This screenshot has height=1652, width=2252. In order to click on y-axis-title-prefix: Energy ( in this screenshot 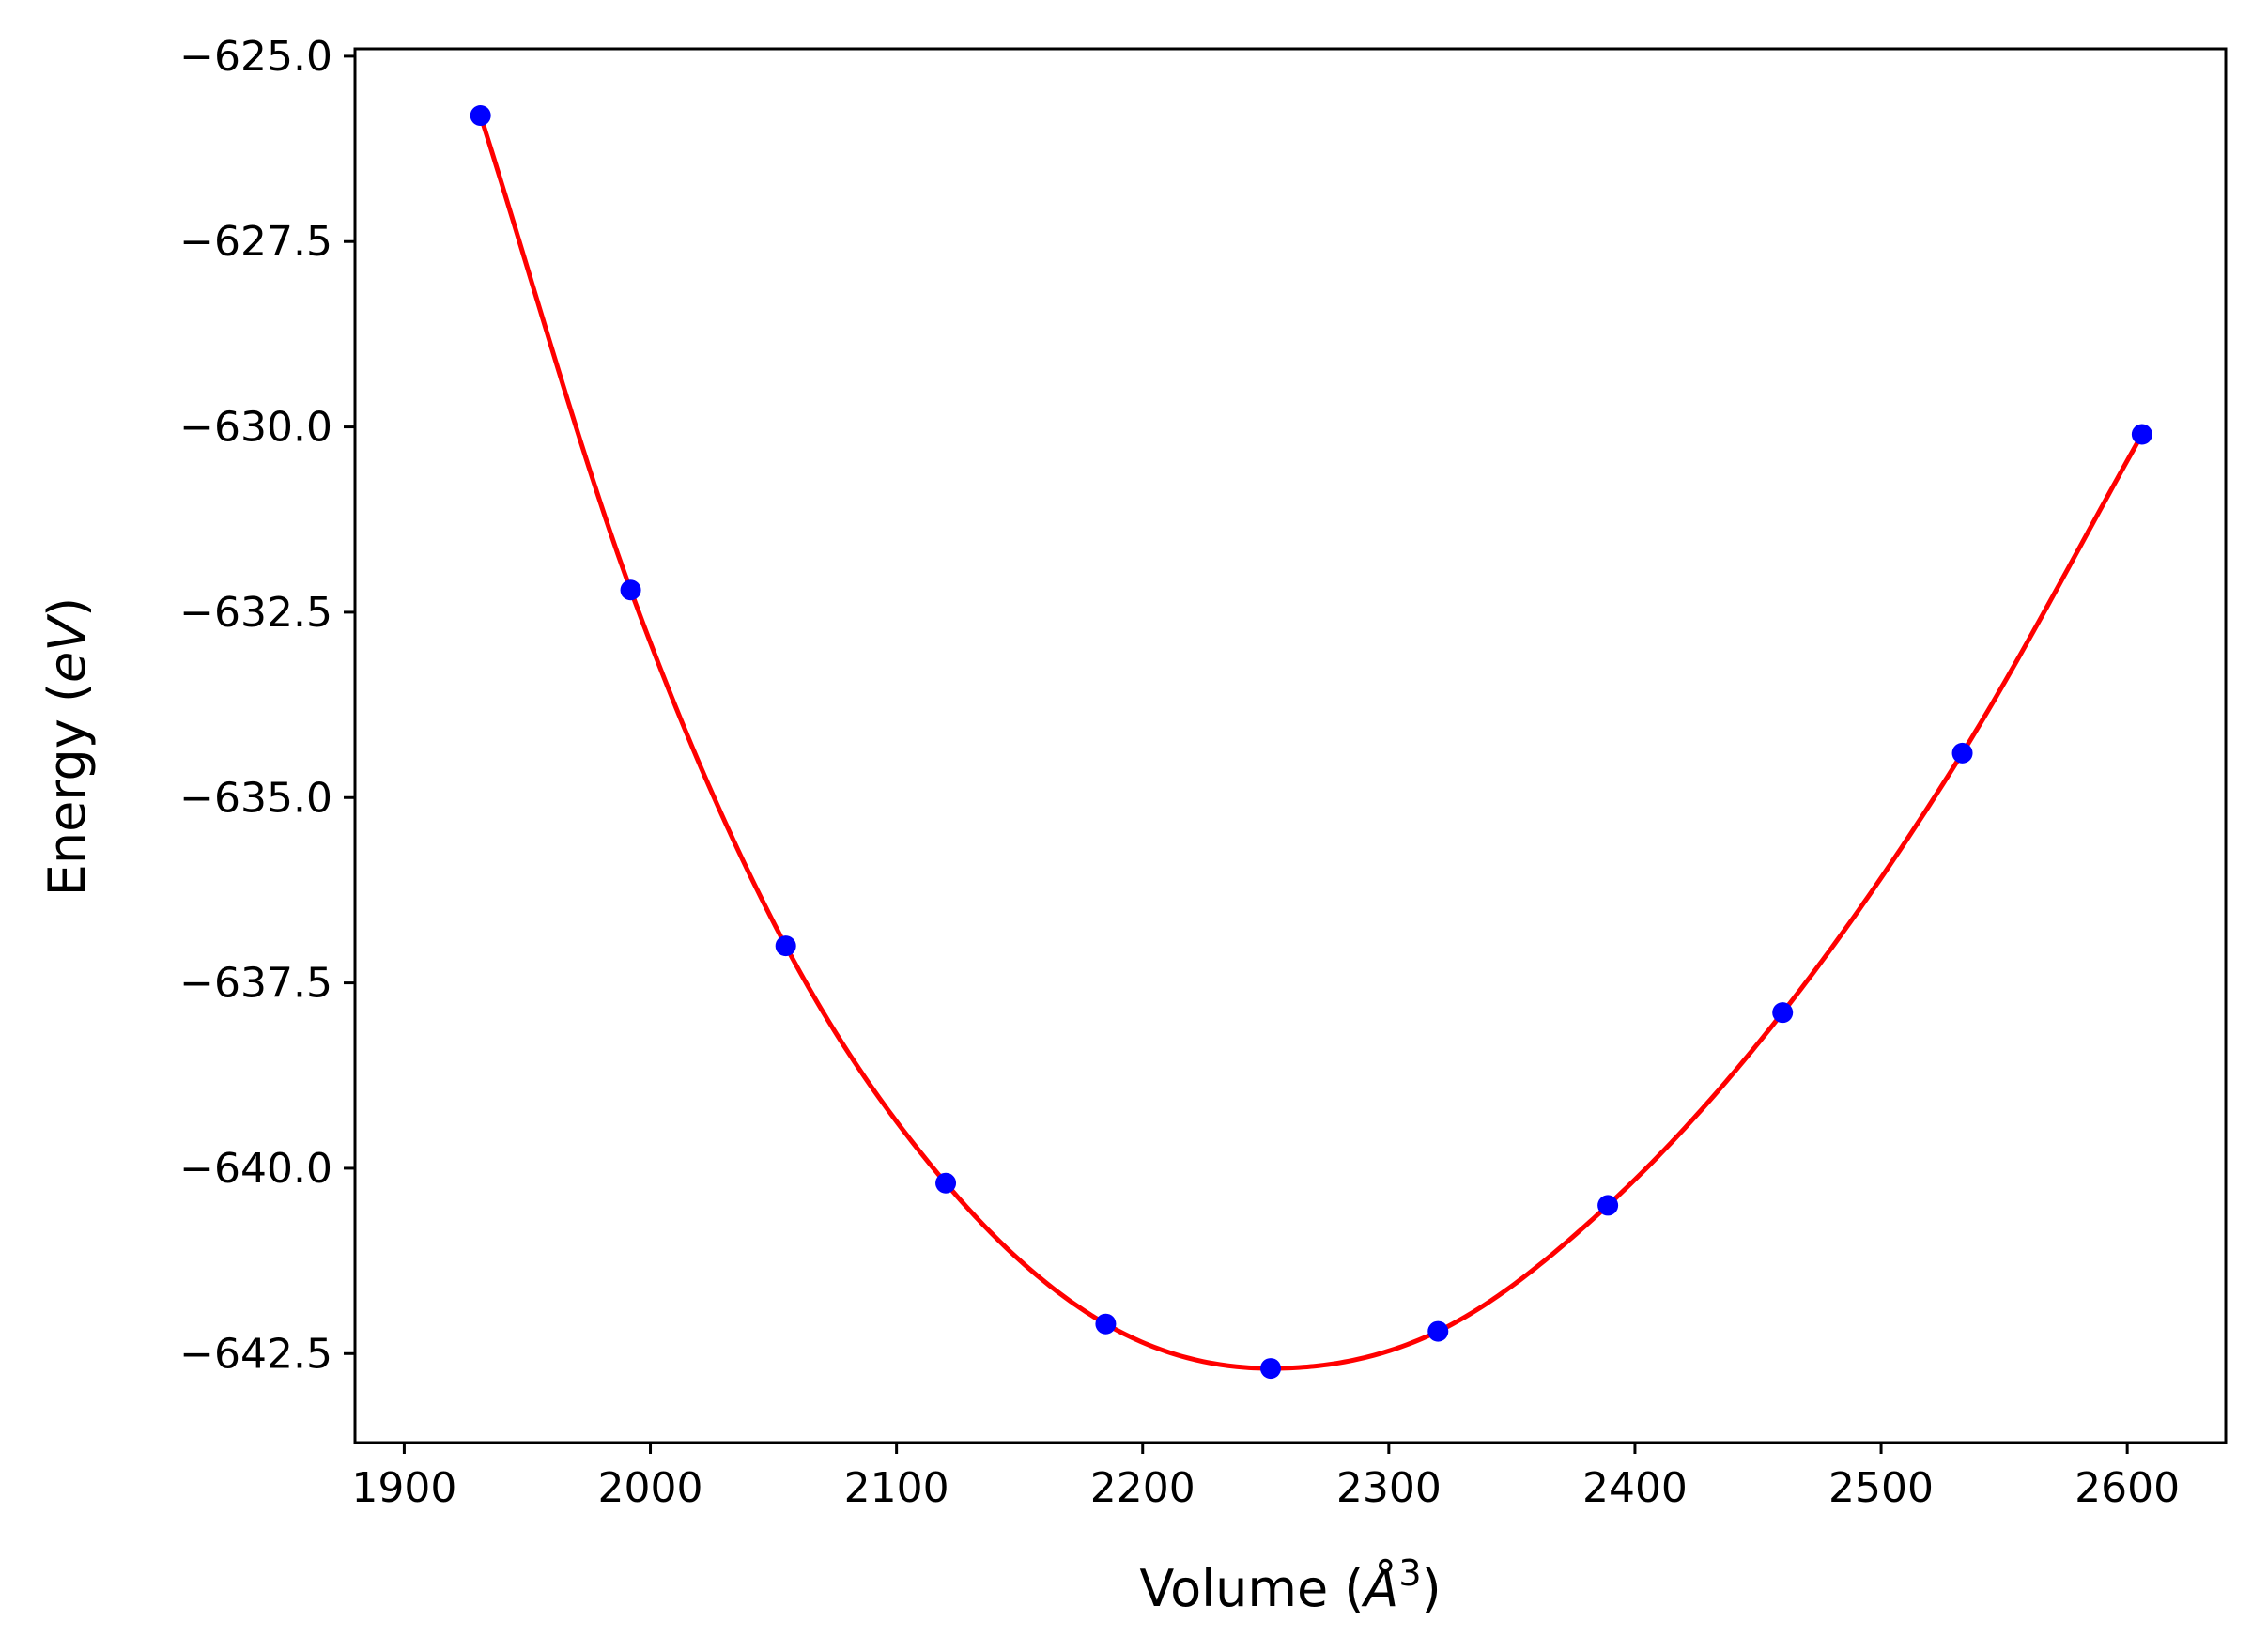, I will do `click(67, 789)`.